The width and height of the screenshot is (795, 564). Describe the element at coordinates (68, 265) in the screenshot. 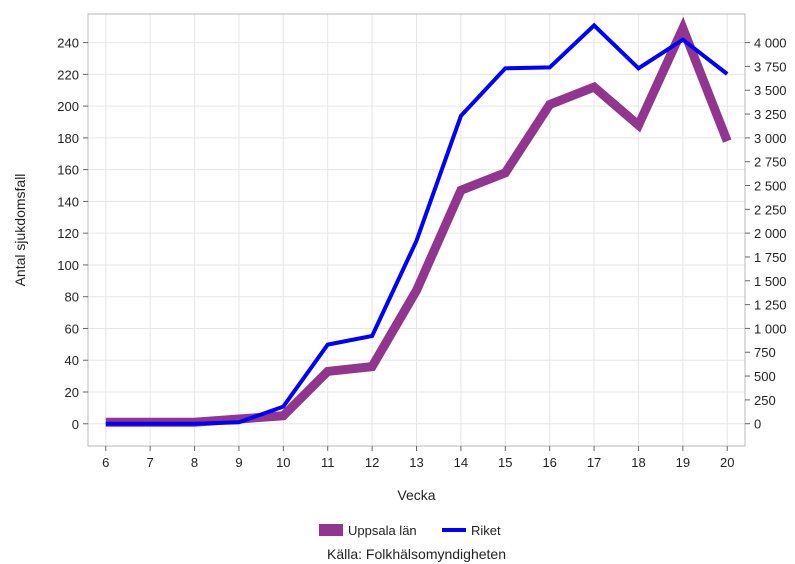

I see `y-left-tick-label: 100` at that location.